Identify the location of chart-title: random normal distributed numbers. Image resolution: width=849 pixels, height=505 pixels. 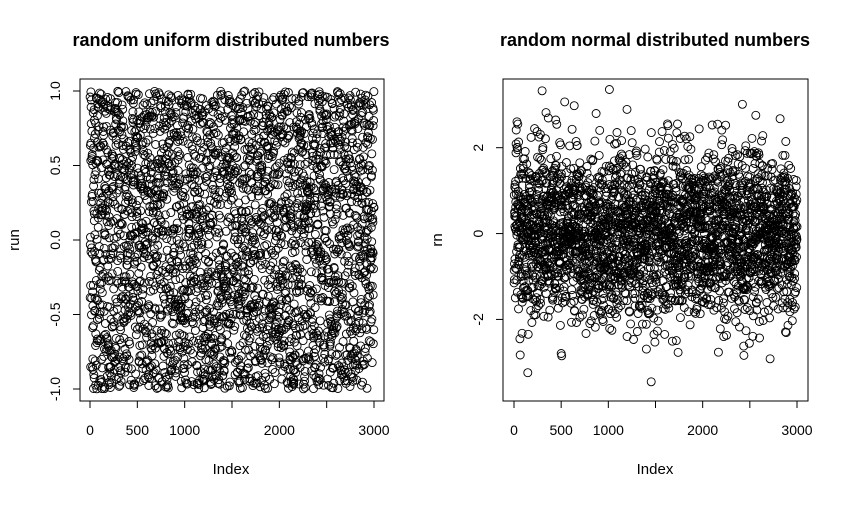
(655, 40).